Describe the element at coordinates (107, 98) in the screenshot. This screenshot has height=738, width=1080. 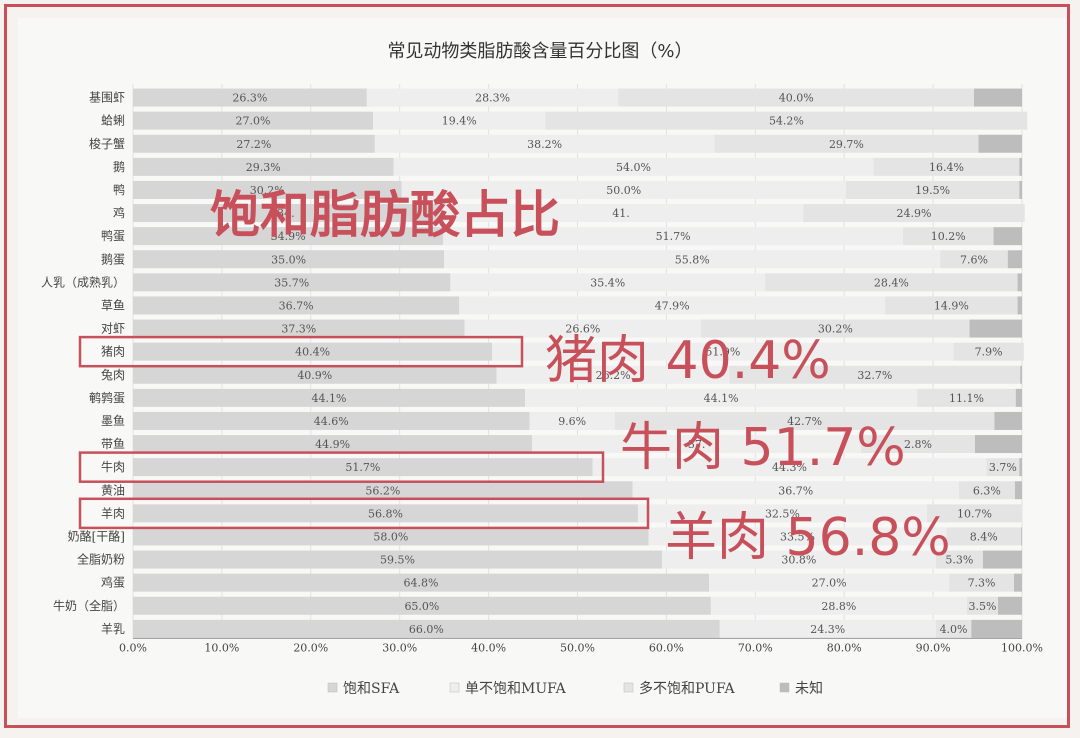
I see `category-label: 基围虾` at that location.